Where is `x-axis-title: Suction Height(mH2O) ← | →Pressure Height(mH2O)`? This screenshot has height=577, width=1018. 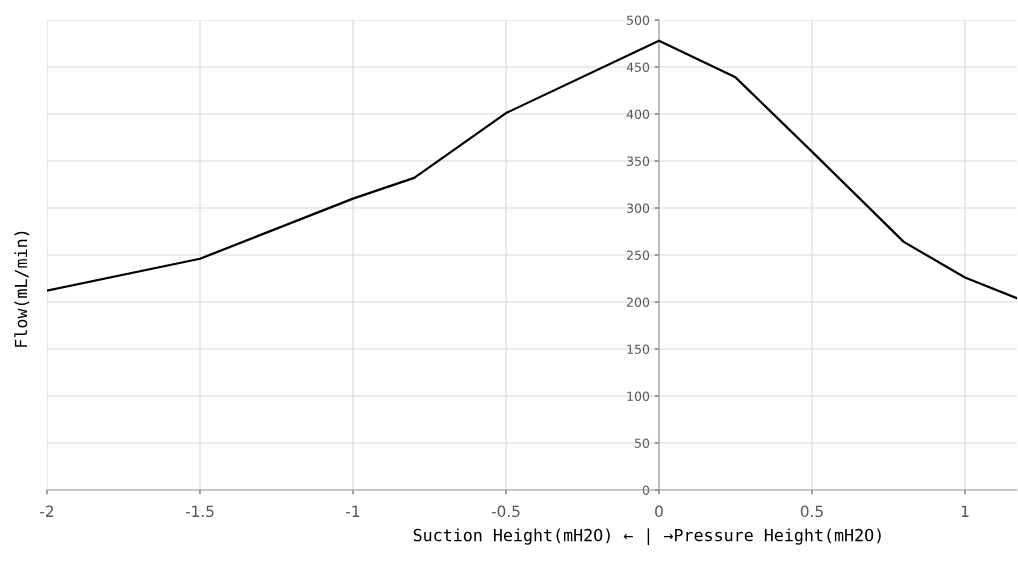 x-axis-title: Suction Height(mH2O) ← | →Pressure Height(mH2O) is located at coordinates (647, 537).